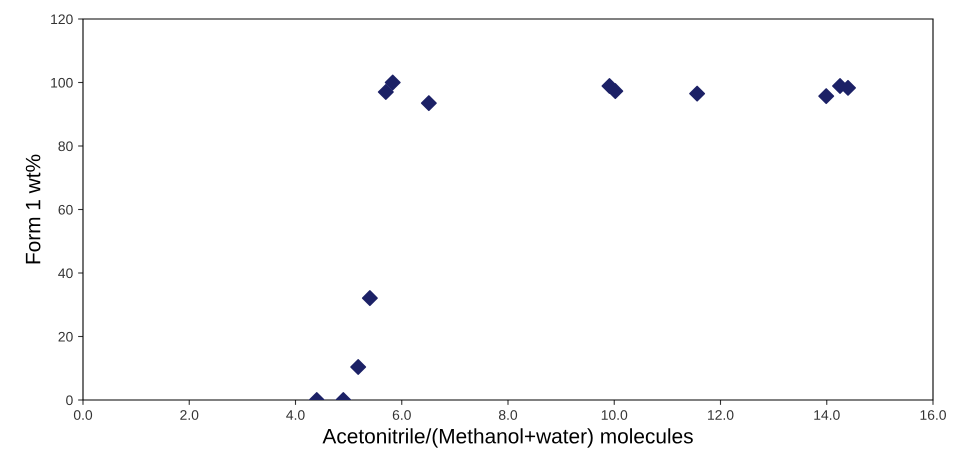 The image size is (957, 468). Describe the element at coordinates (507, 438) in the screenshot. I see `x-axis-title: Acetonitrile/(Methanol+water) molecules` at that location.